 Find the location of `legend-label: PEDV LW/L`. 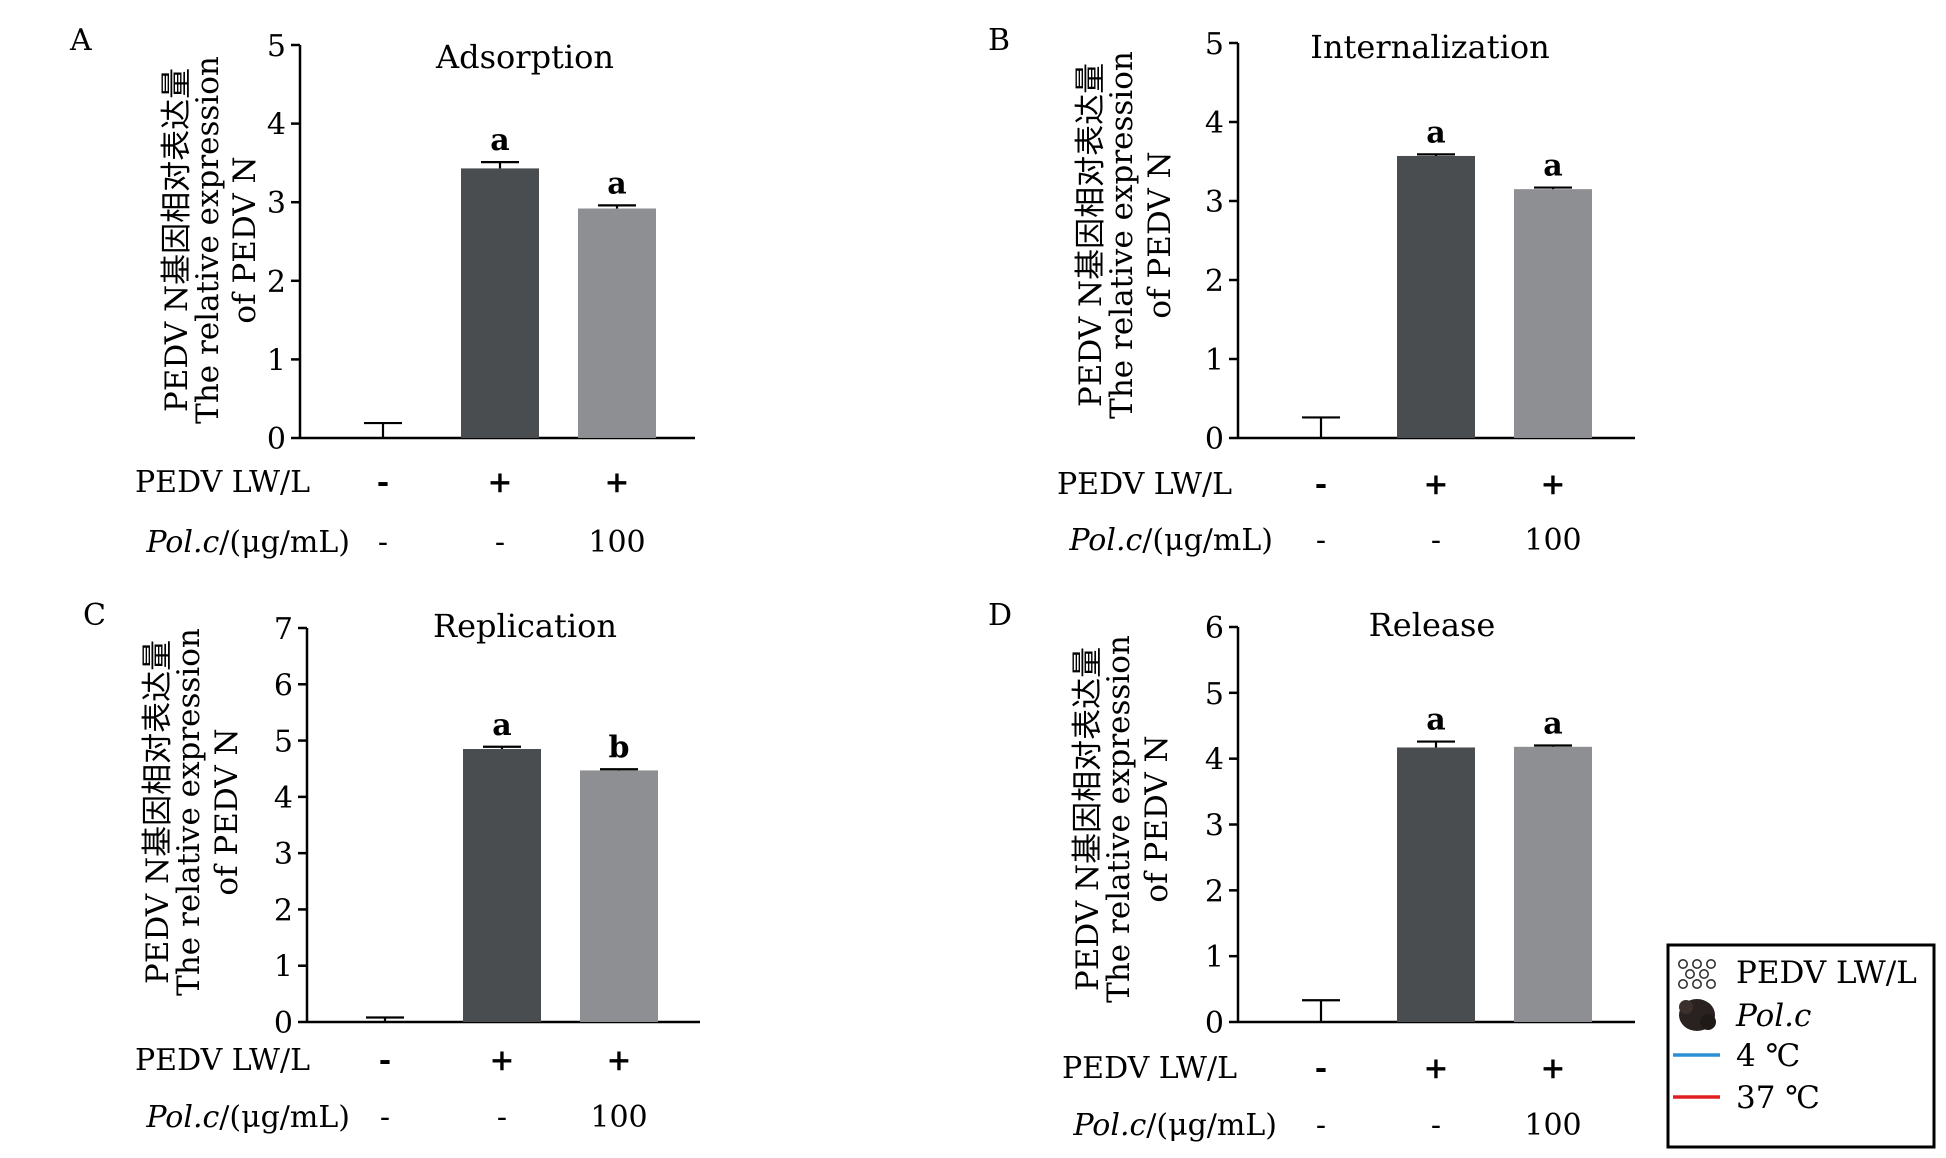

legend-label: PEDV LW/L is located at coordinates (1826, 973).